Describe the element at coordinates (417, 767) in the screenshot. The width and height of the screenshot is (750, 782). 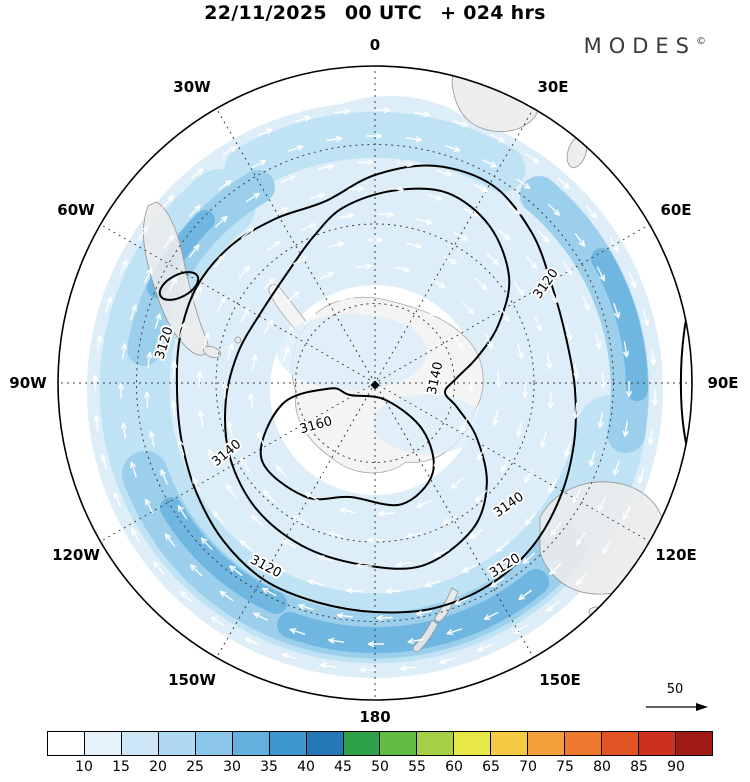
I see `colorbar-tick: 55` at that location.